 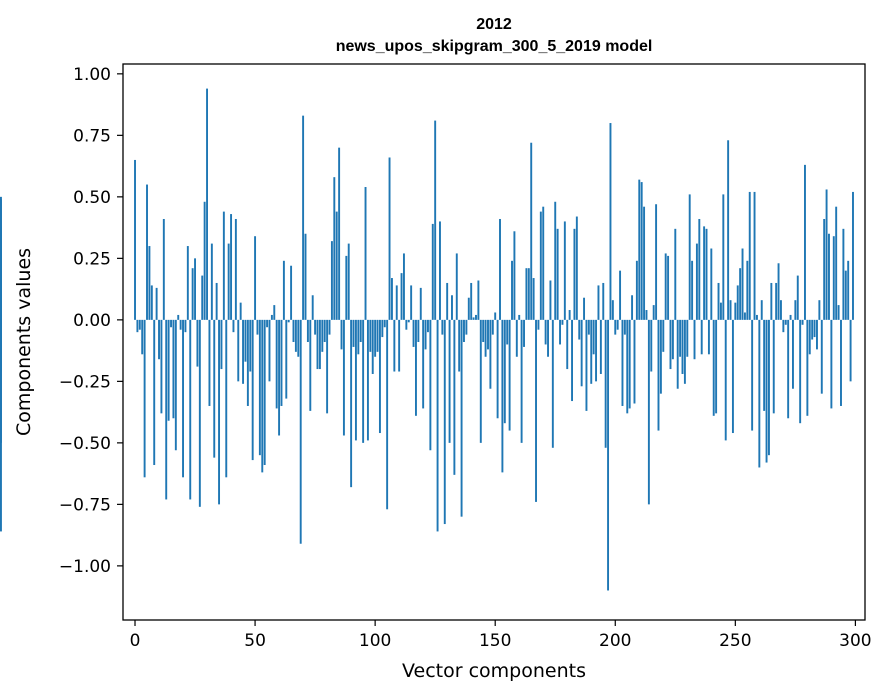 I want to click on chart-title: 2012, so click(x=494, y=24).